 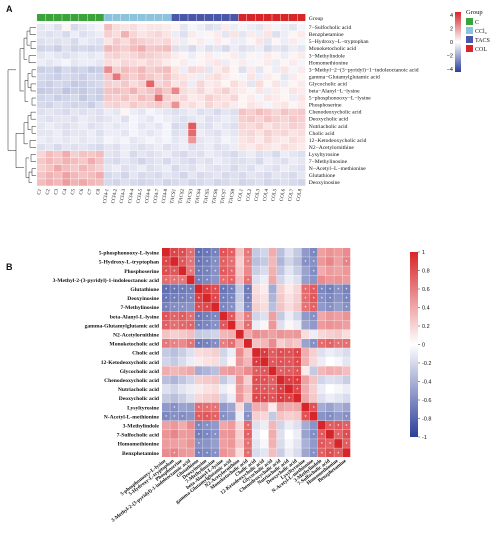 I want to click on heatmap-a-column-label: C8, so click(x=99, y=191).